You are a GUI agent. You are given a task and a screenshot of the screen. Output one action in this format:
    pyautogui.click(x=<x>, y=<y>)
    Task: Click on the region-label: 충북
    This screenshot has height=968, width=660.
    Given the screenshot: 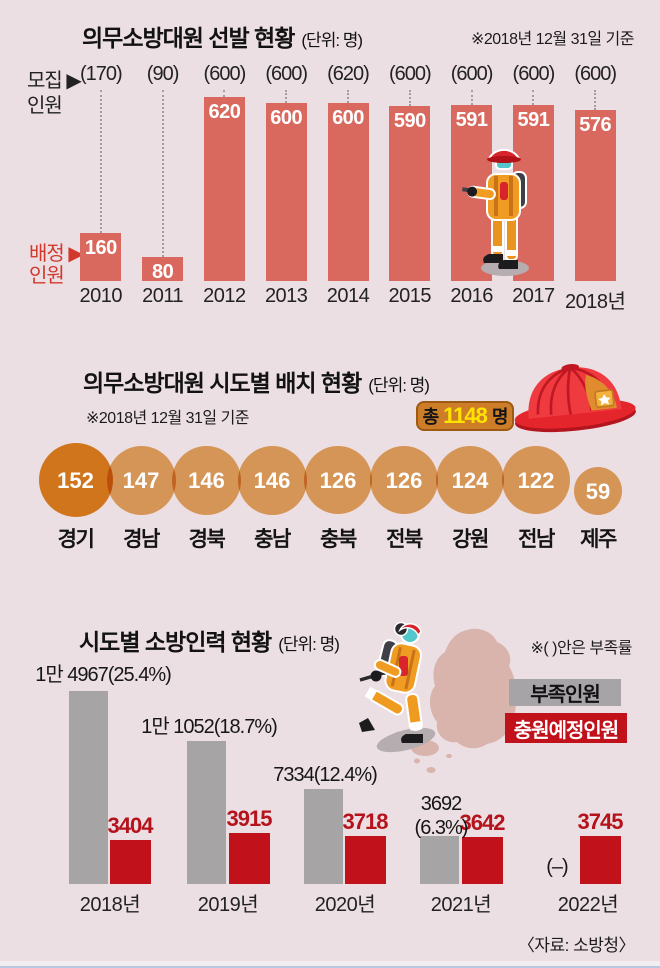 What is the action you would take?
    pyautogui.click(x=338, y=539)
    